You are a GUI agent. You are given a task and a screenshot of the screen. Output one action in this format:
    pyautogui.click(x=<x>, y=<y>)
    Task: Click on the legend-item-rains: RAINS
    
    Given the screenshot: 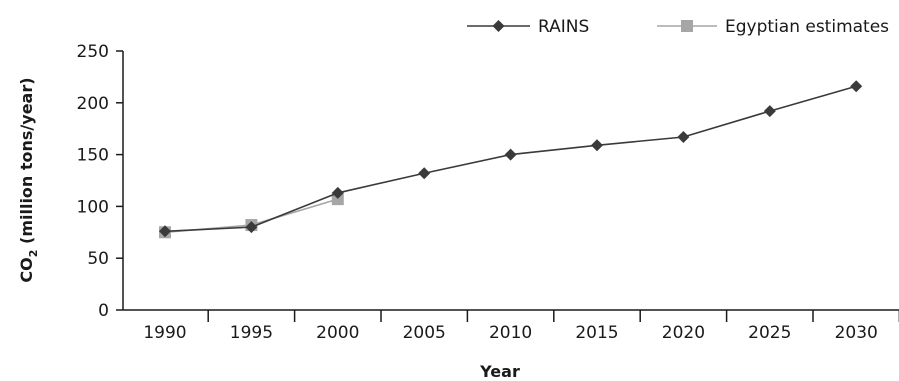 What is the action you would take?
    pyautogui.click(x=528, y=27)
    